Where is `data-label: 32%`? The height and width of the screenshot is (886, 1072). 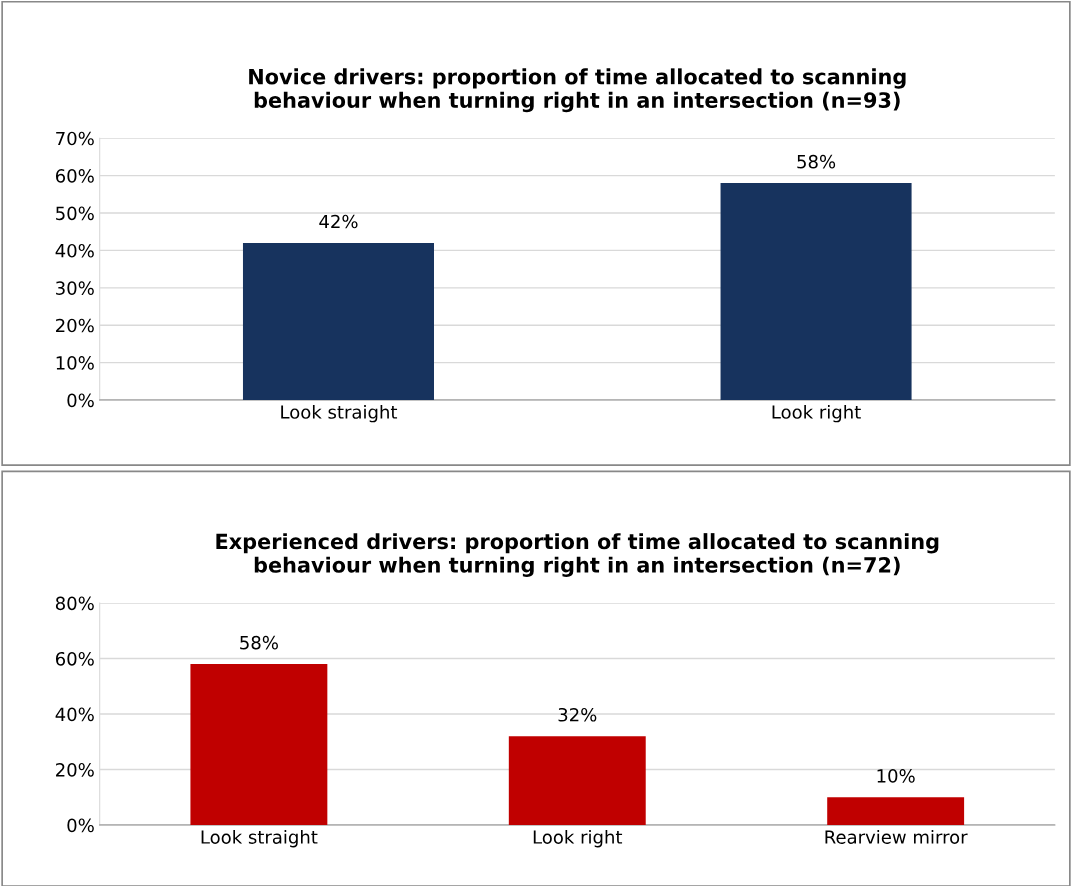
data-label: 32% is located at coordinates (577, 714).